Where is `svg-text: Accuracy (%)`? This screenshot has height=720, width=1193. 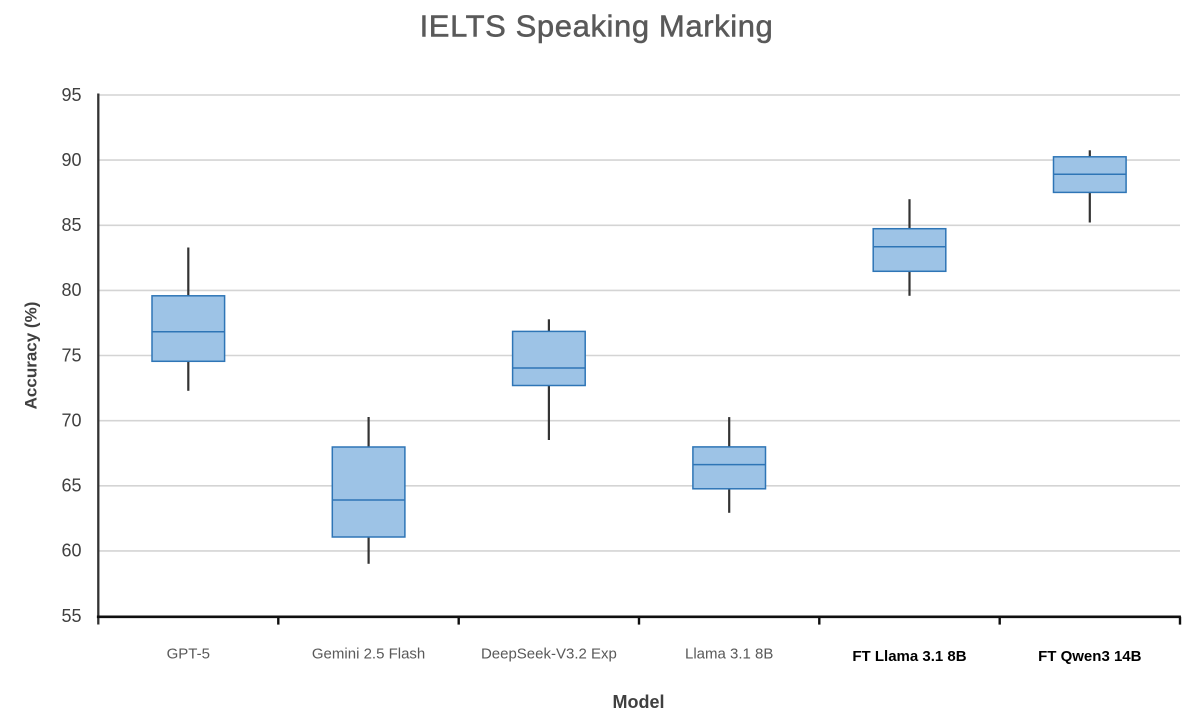
svg-text: Accuracy (%) is located at coordinates (30, 356).